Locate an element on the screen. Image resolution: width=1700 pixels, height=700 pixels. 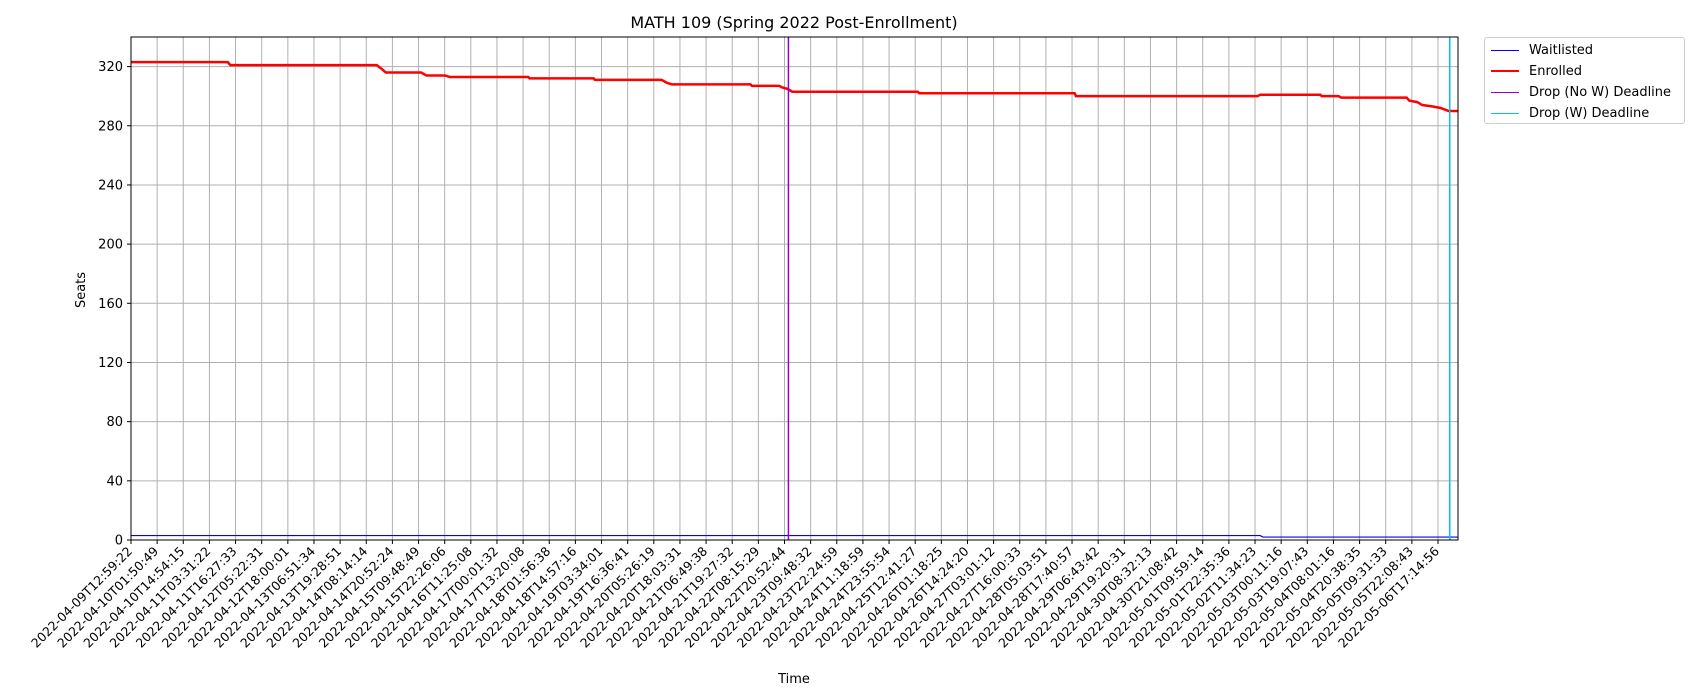
series-line-waitlisted is located at coordinates (794, 536).